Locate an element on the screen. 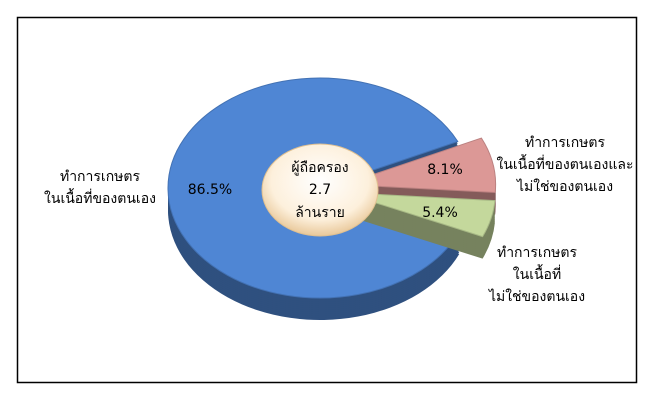  value-label: 8.1% is located at coordinates (445, 170).